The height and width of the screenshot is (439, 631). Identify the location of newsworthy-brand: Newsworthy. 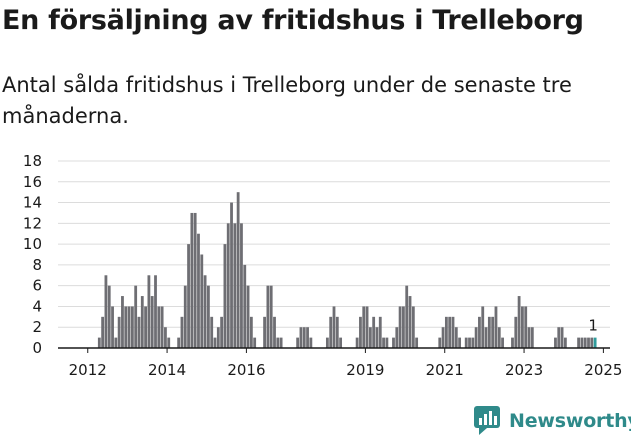
(552, 421).